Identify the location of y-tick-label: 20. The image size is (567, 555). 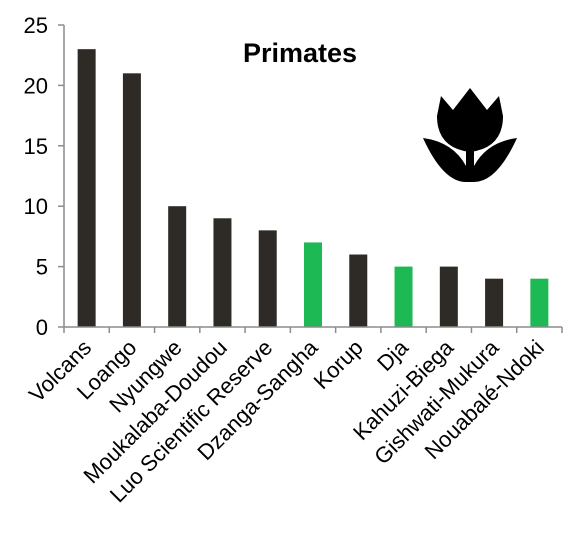
(36, 85).